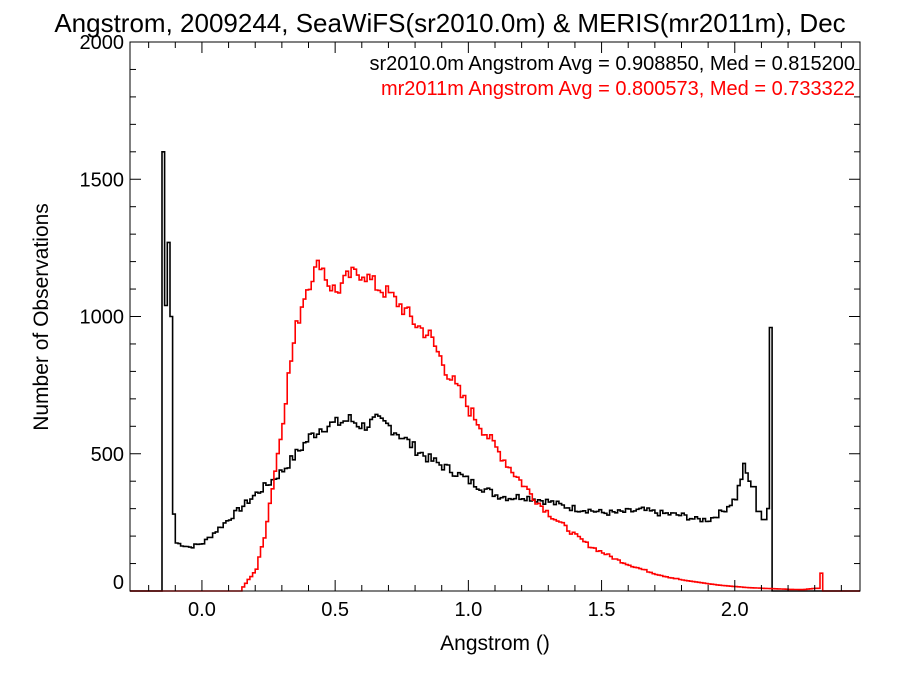 The height and width of the screenshot is (675, 900). I want to click on y-tick-label: 500, so click(107, 455).